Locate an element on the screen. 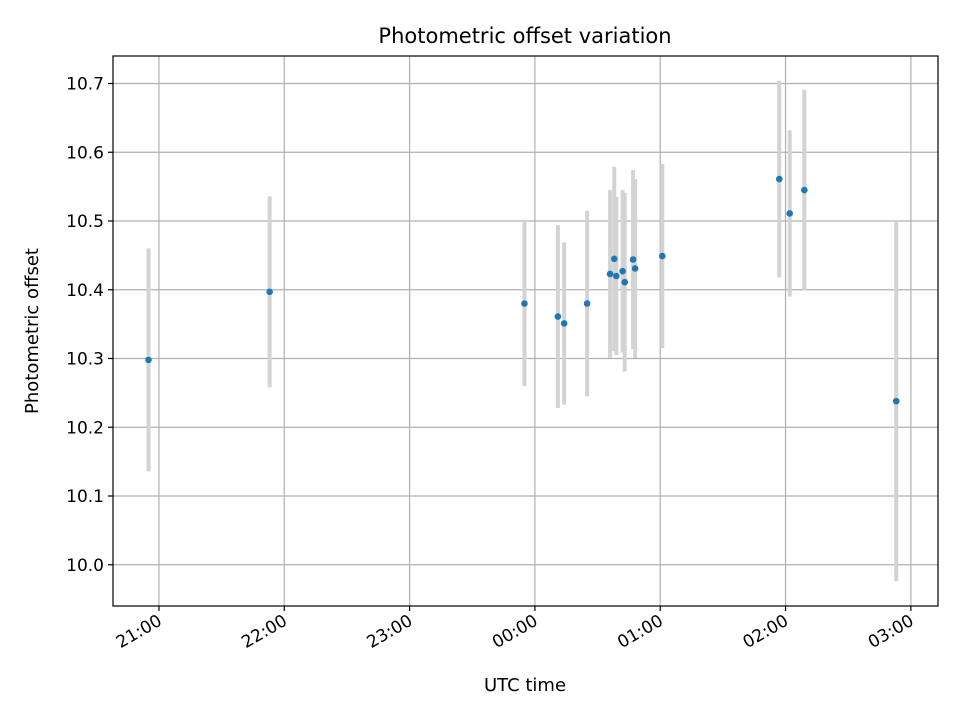 Image resolution: width=960 pixels, height=720 pixels. x-tick-label: 01:00 is located at coordinates (640, 632).